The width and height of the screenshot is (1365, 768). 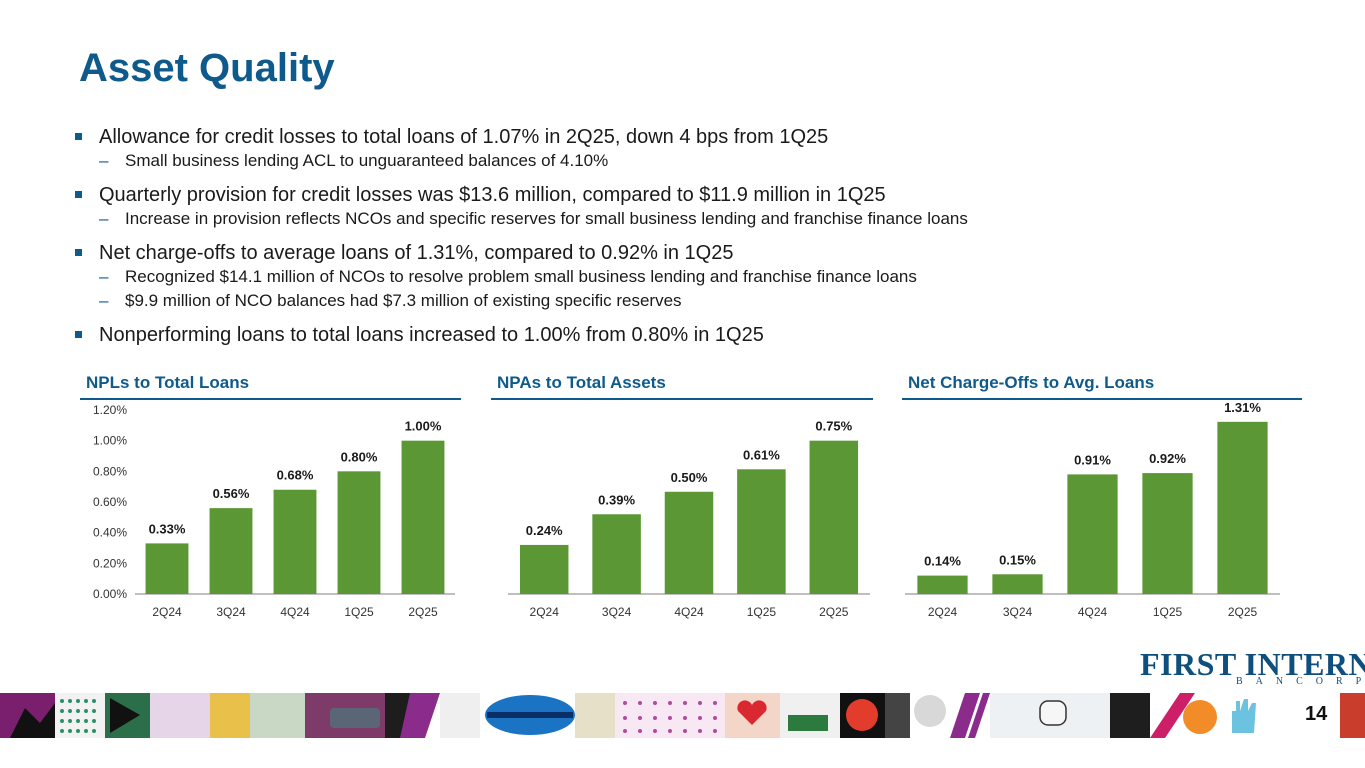 I want to click on data-label: 0.80%, so click(x=359, y=456).